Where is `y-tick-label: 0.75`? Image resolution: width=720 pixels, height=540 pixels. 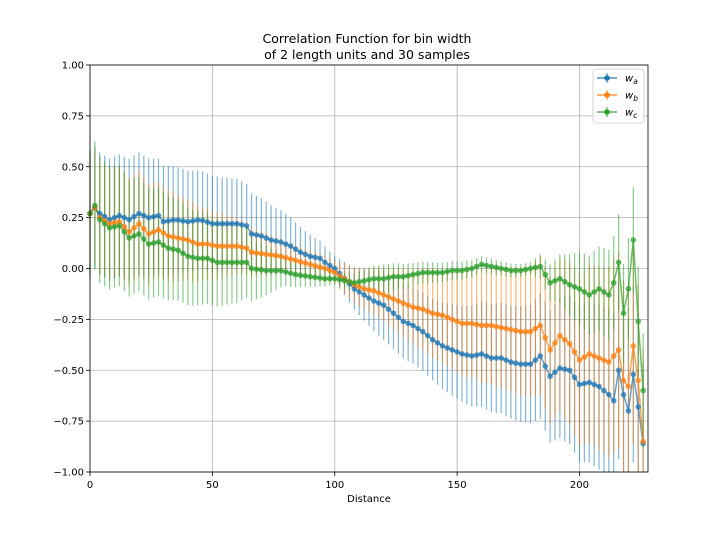
y-tick-label: 0.75 is located at coordinates (73, 116).